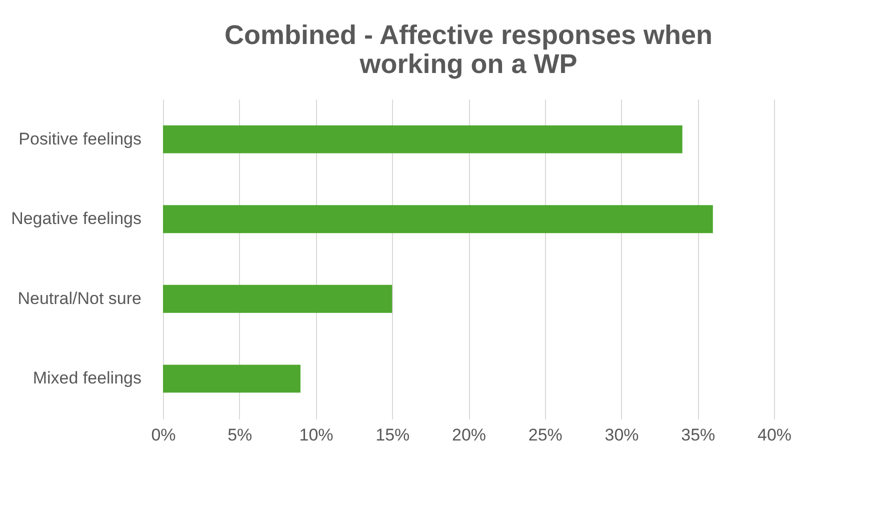  I want to click on x-tick-label: 0%, so click(163, 435).